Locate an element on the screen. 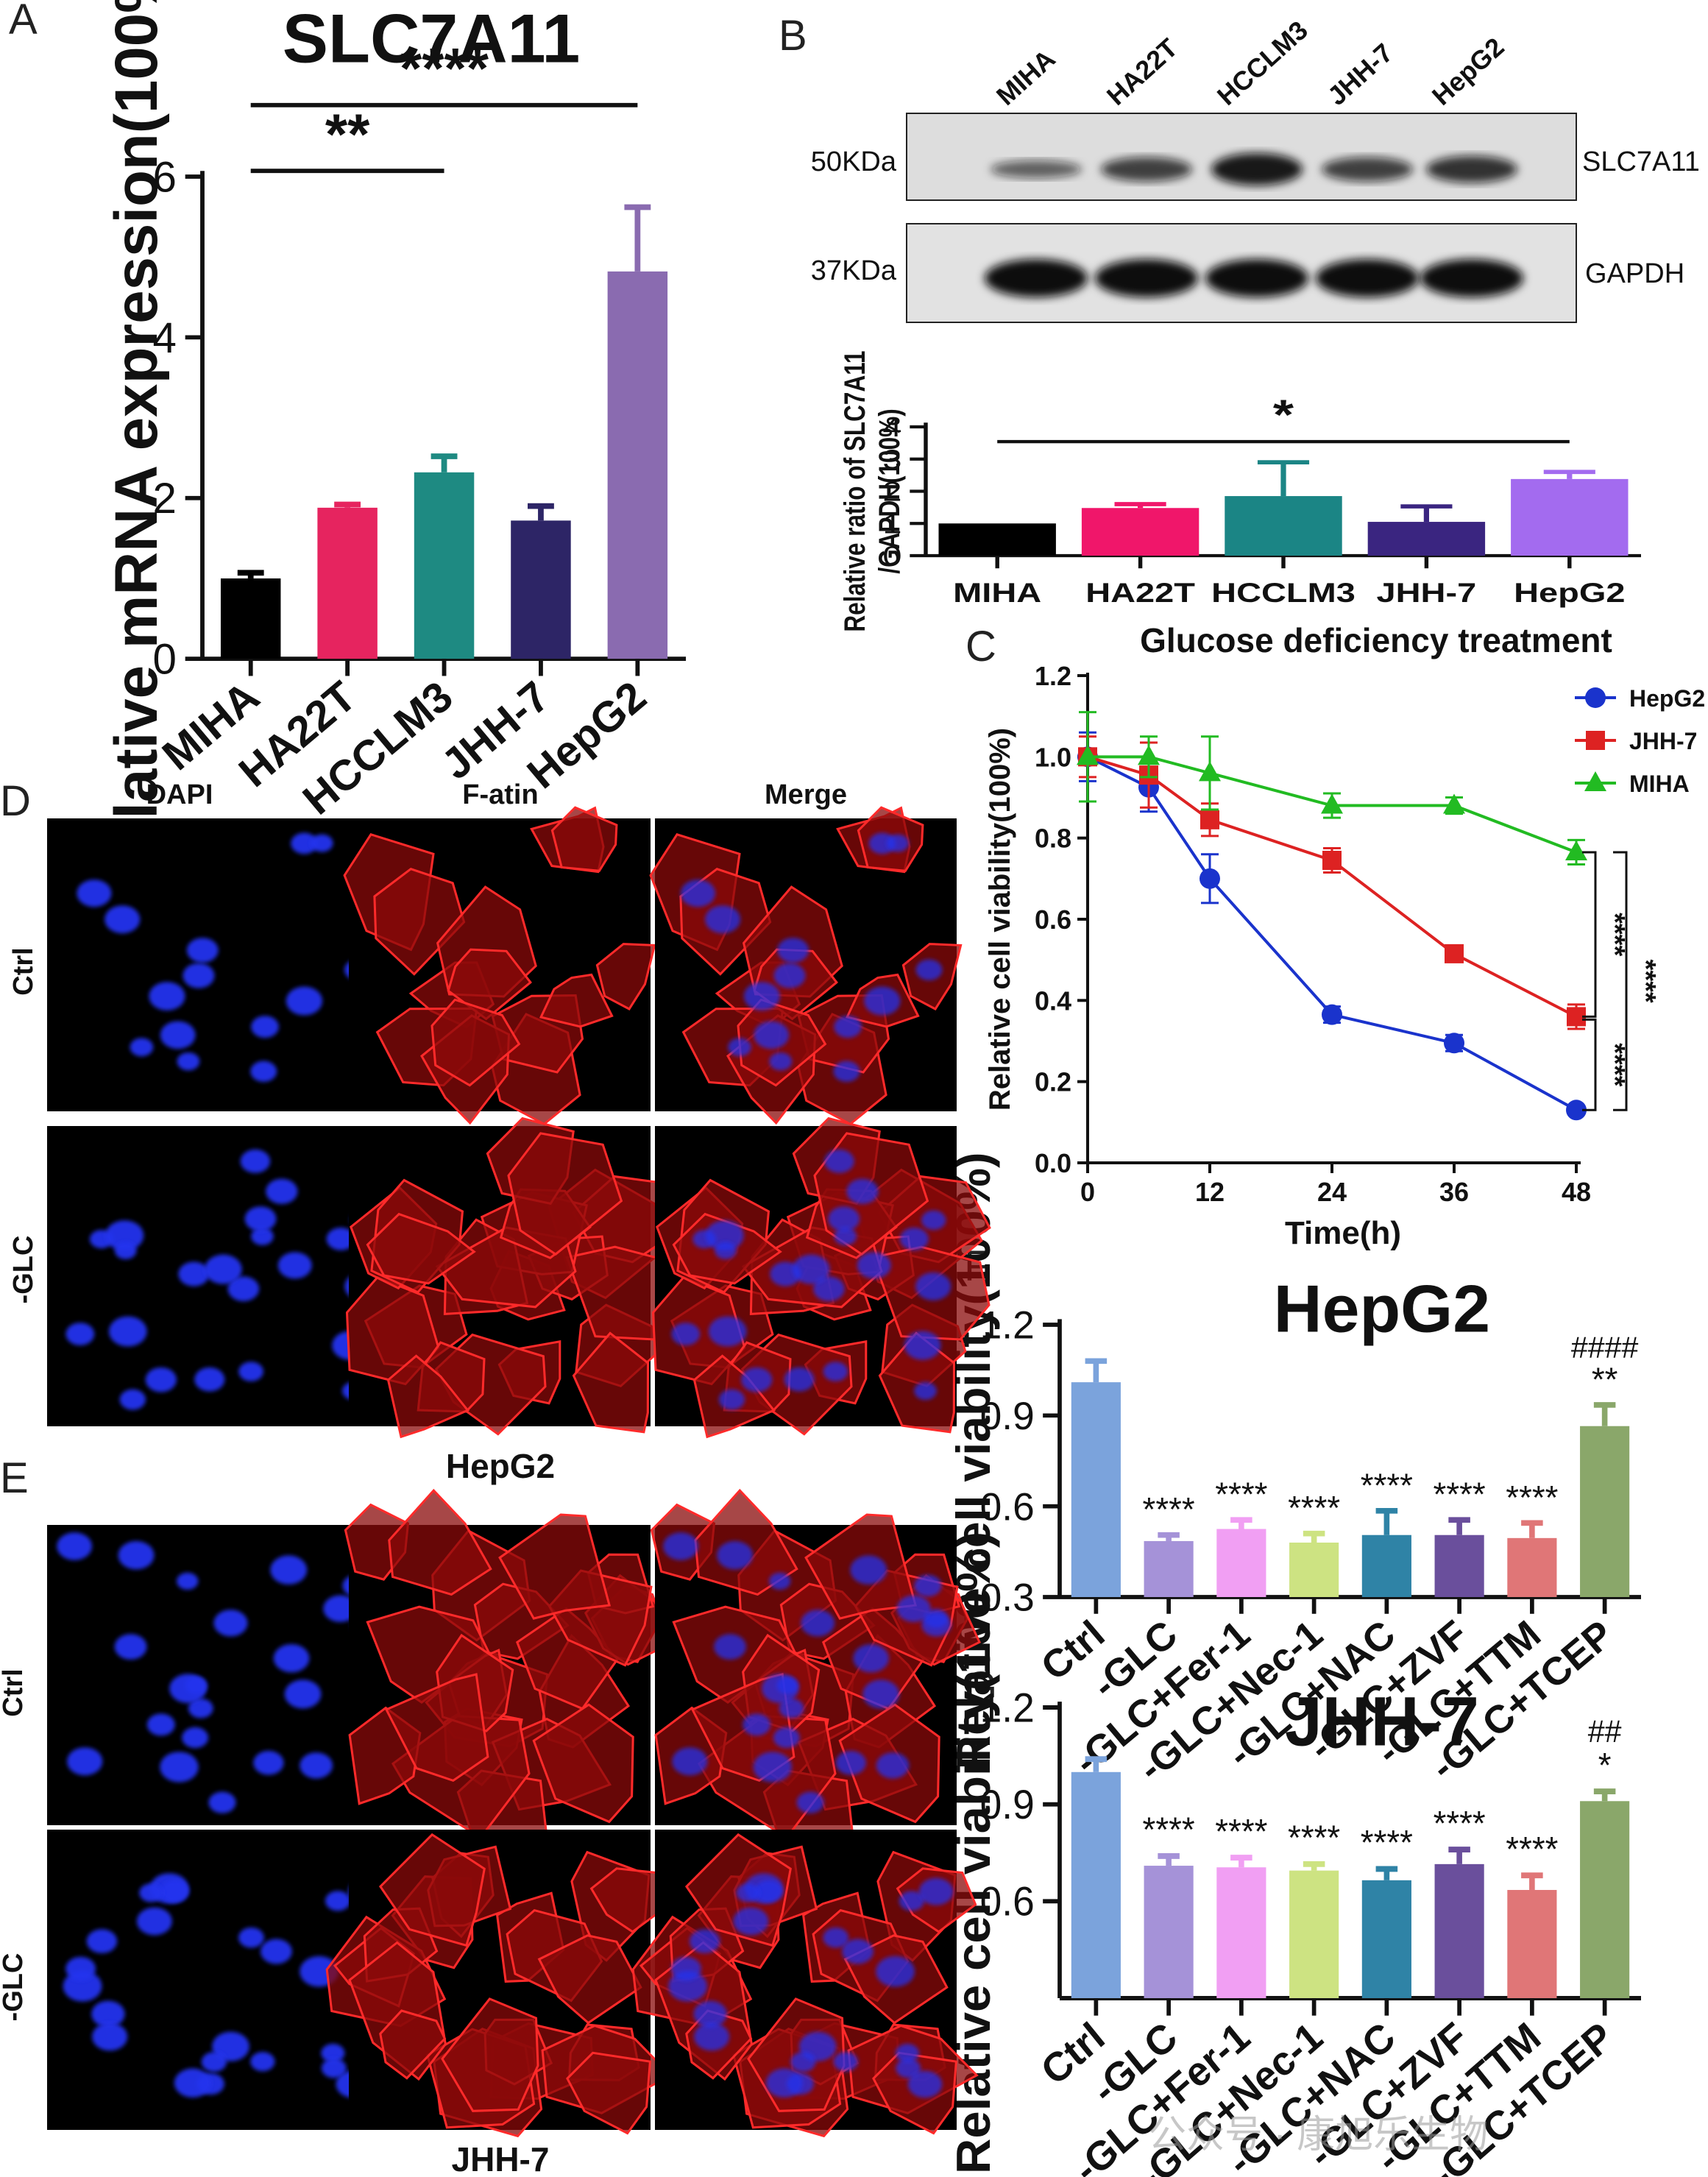 The image size is (1708, 2177). undefined-bar--glc-tcep is located at coordinates (1605, 1511).